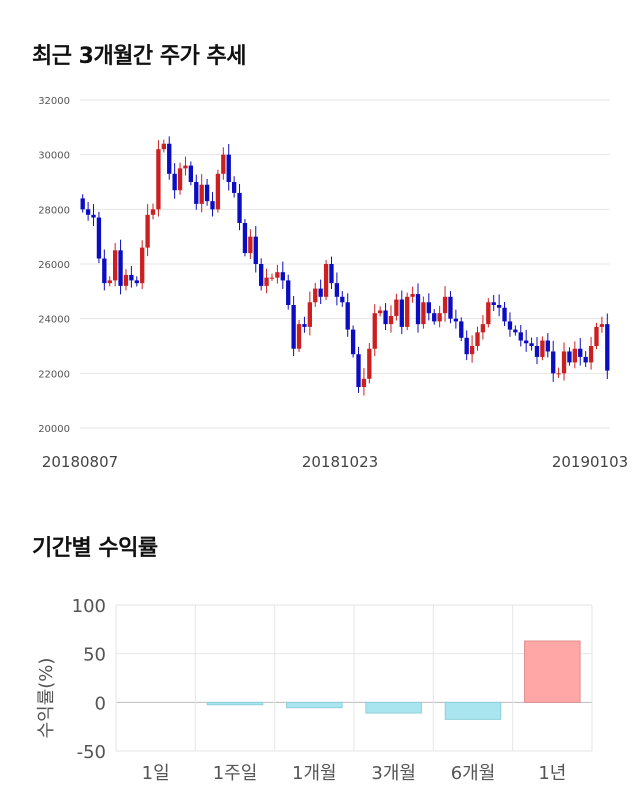 The image size is (640, 810). Describe the element at coordinates (91, 752) in the screenshot. I see `bar-y-tick-label: -50` at that location.